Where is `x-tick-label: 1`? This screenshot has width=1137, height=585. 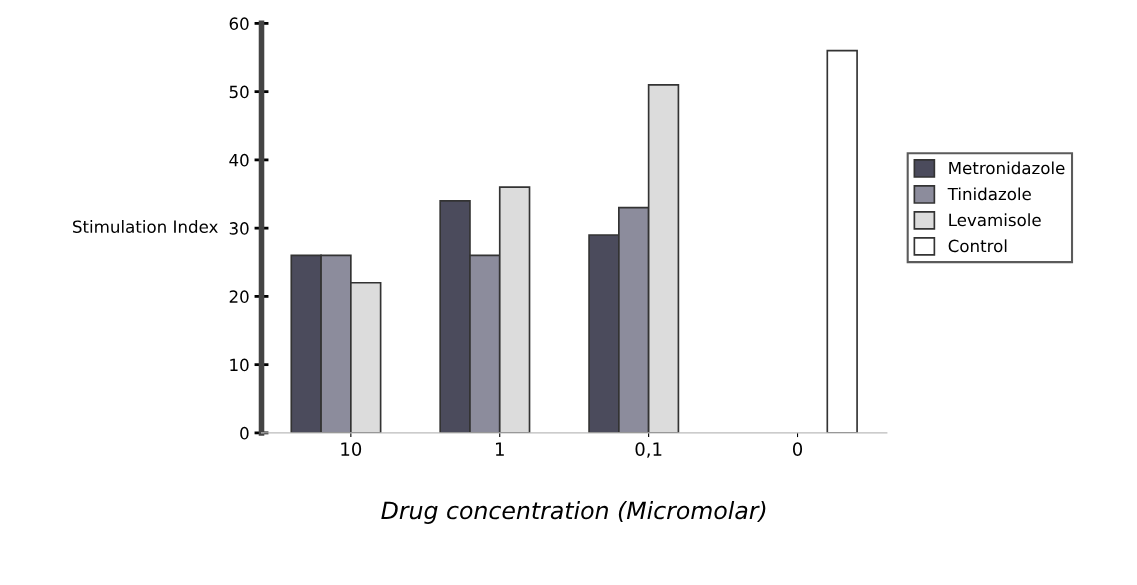
x-tick-label: 1 is located at coordinates (499, 449).